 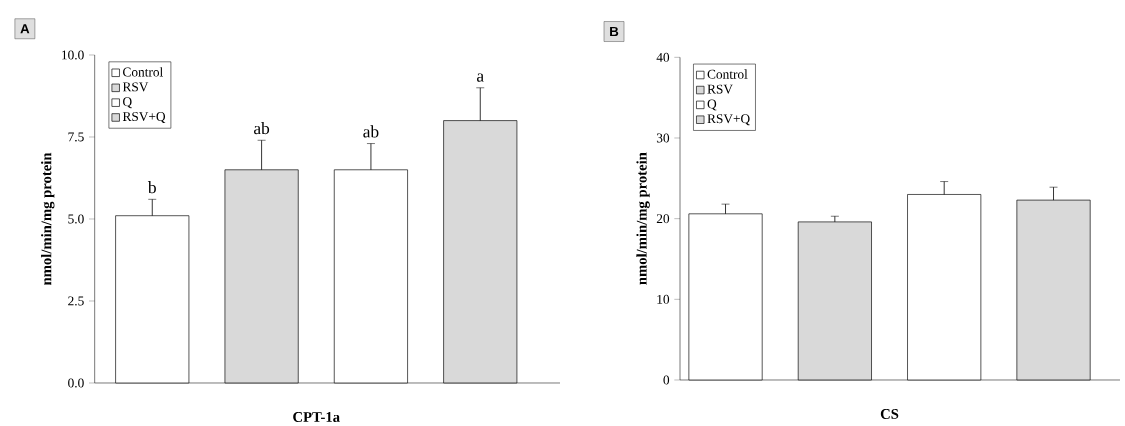 I want to click on y-tick-label: 10.0, so click(x=73, y=55).